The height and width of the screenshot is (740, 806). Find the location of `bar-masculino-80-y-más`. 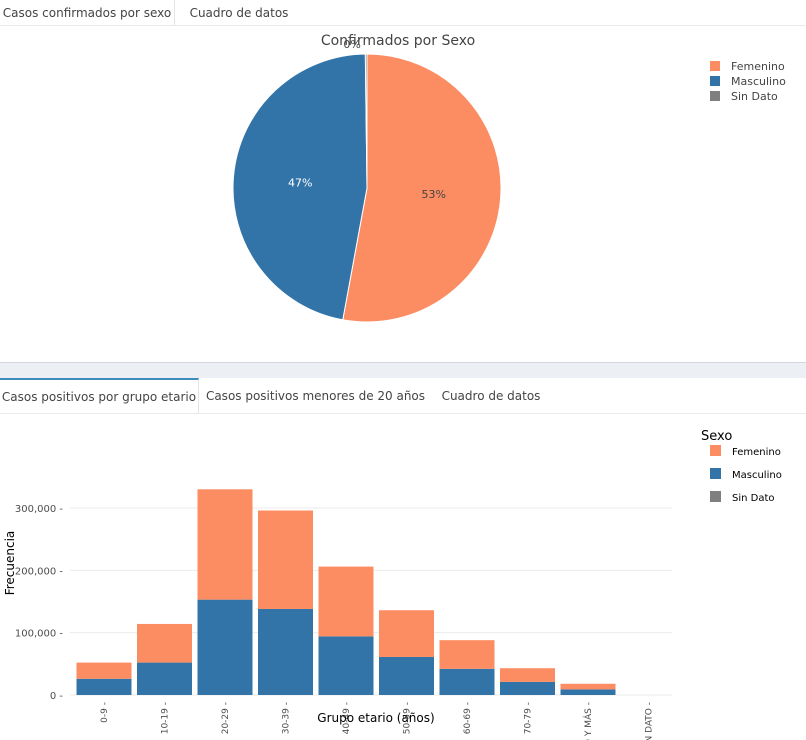

bar-masculino-80-y-más is located at coordinates (588, 692).